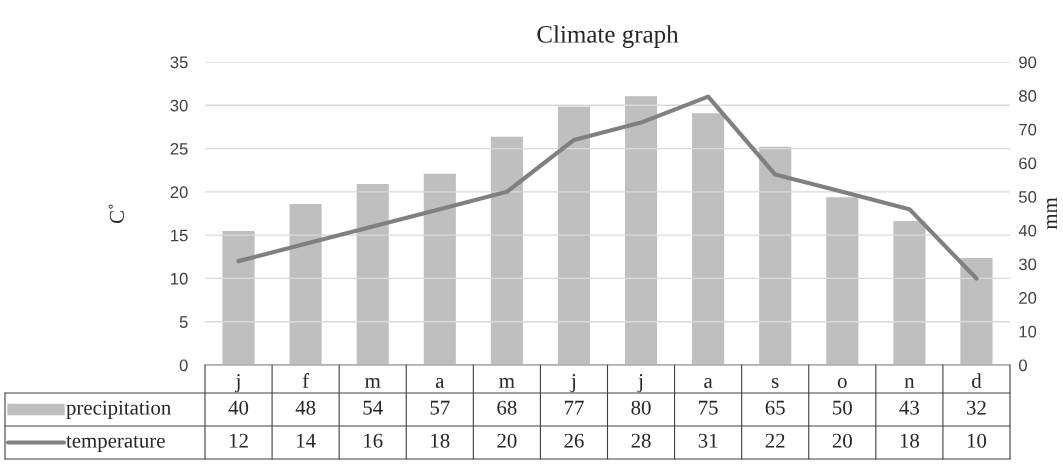  What do you see at coordinates (1028, 197) in the screenshot?
I see `y2-tick-label: 50` at bounding box center [1028, 197].